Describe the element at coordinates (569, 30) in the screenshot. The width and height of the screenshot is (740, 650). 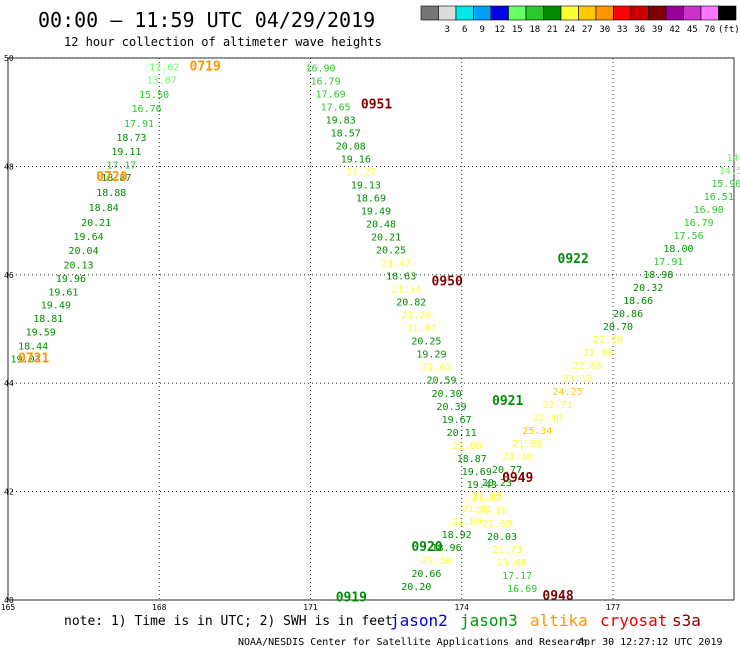
I see `legend-label: 24` at that location.